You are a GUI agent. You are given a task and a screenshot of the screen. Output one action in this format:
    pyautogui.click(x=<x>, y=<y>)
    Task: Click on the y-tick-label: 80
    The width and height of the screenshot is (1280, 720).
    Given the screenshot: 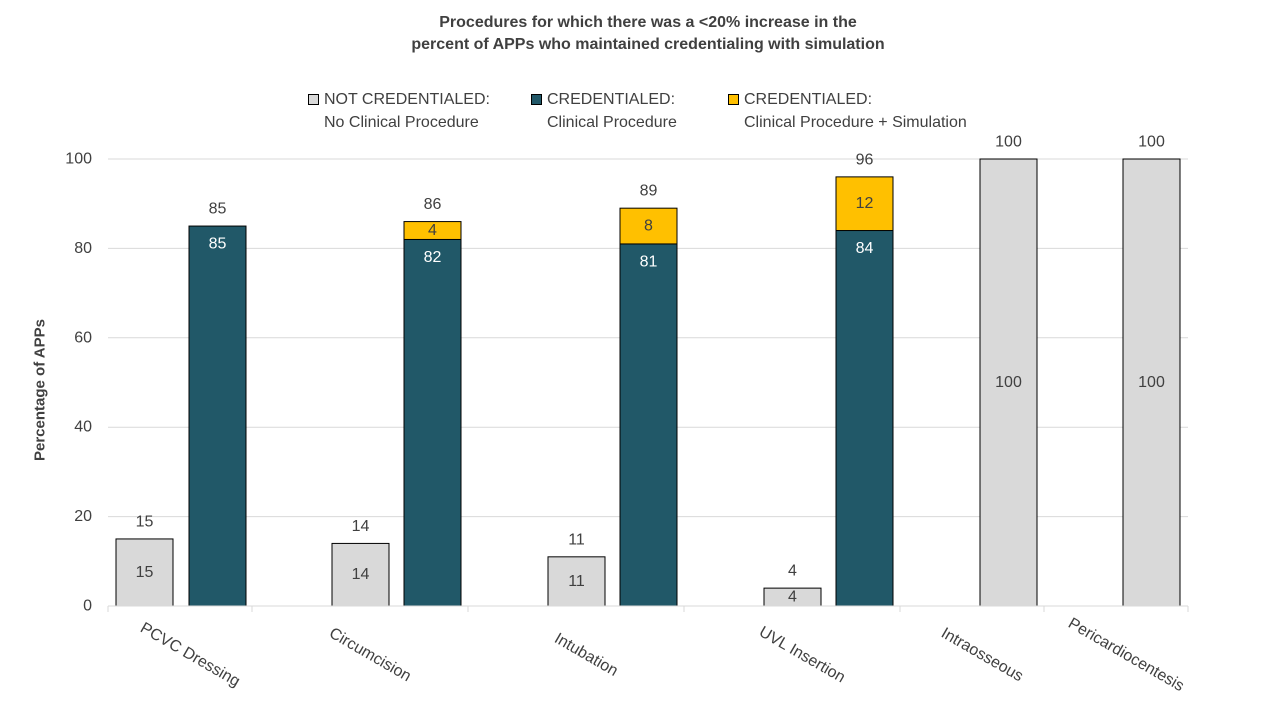 What is the action you would take?
    pyautogui.click(x=83, y=248)
    